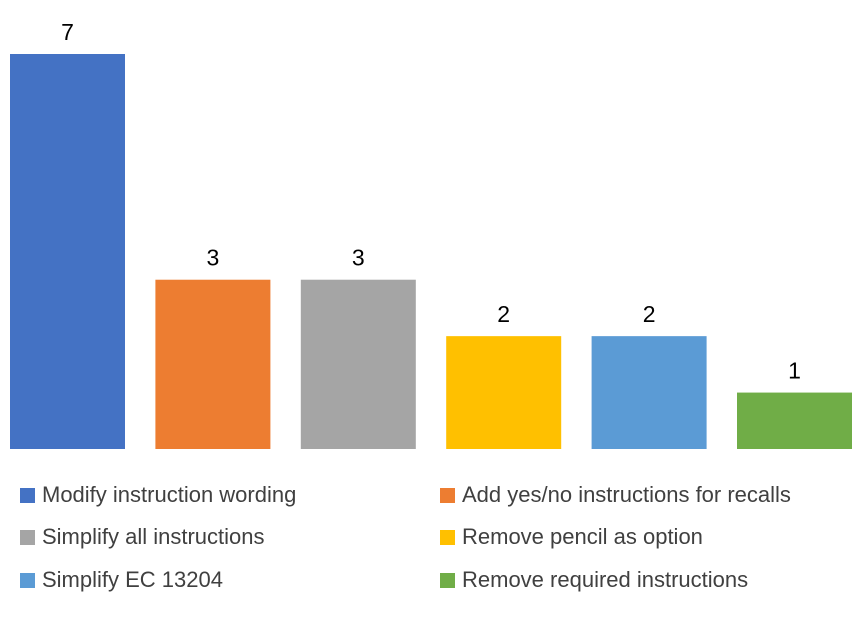  I want to click on bar-remove-required-instructions, so click(794, 420).